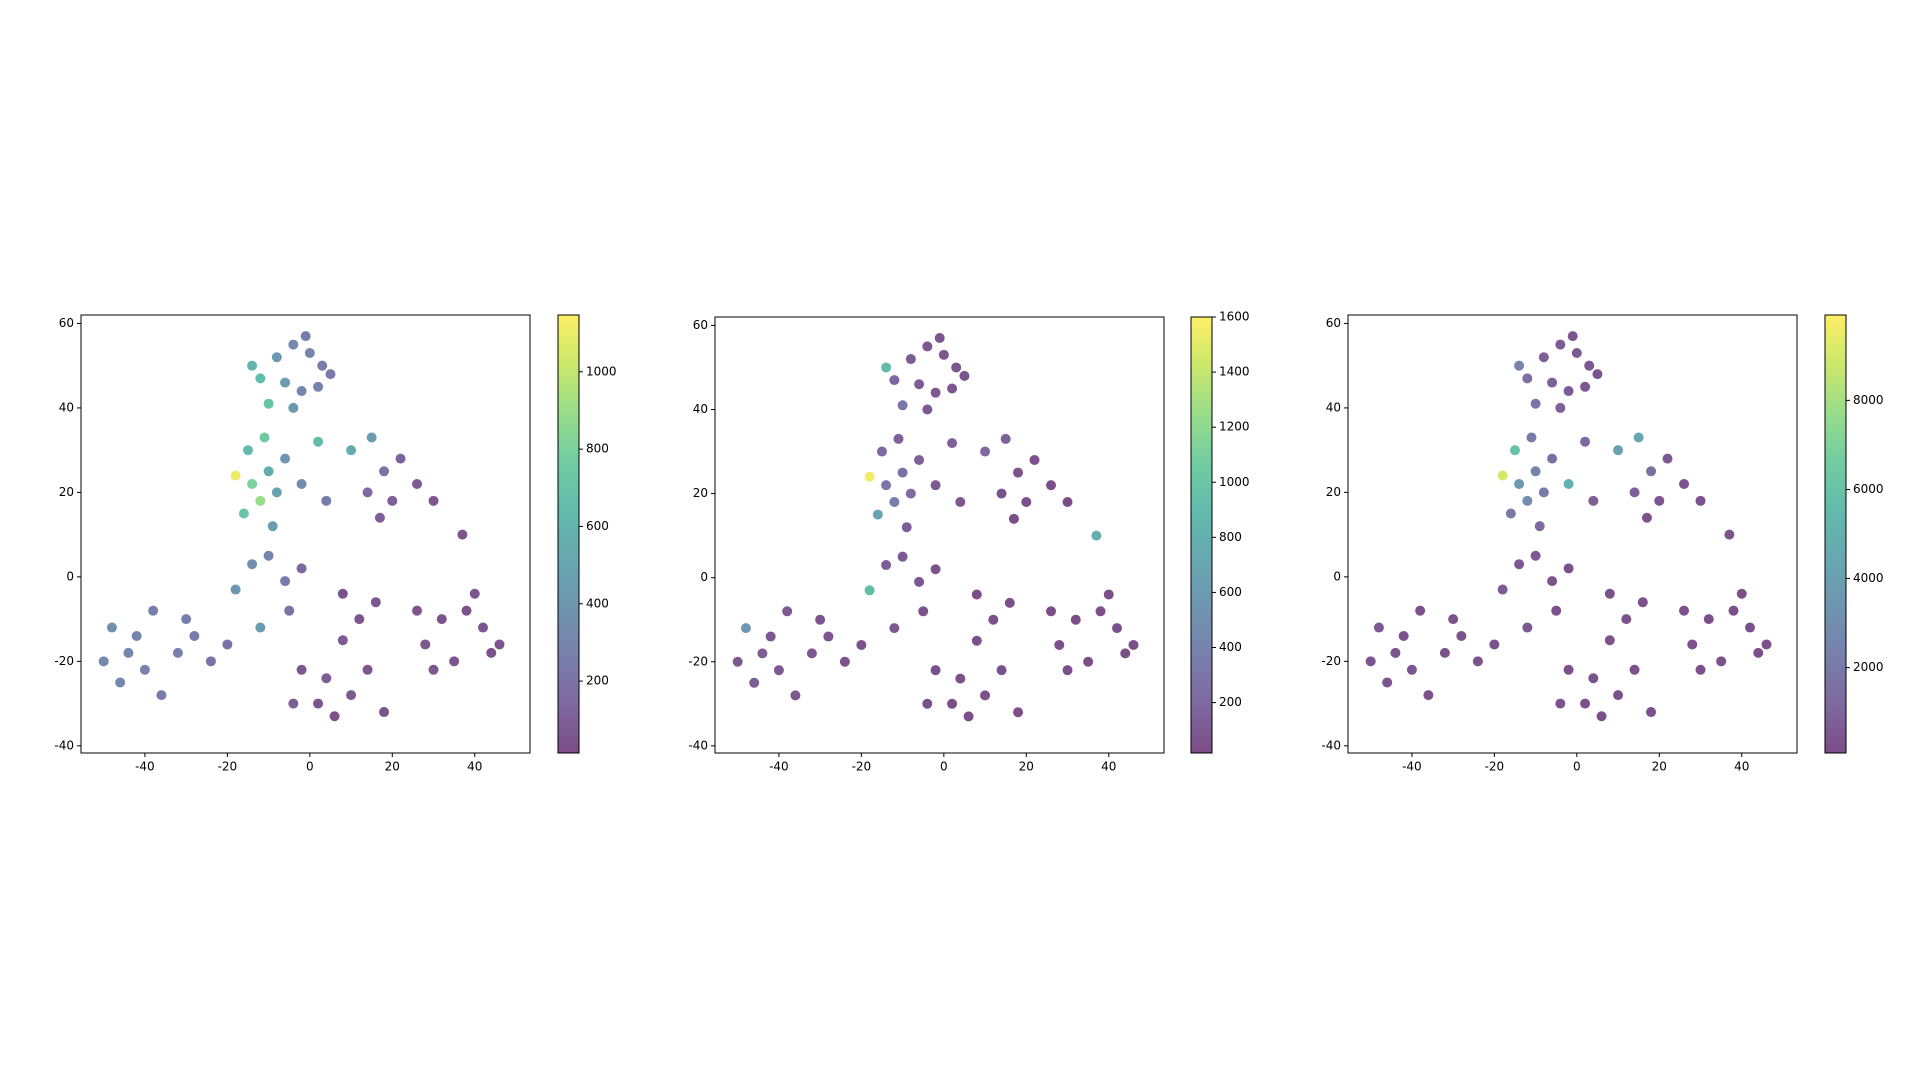 The image size is (1920, 1080). What do you see at coordinates (474, 767) in the screenshot?
I see `x-tick-label: 40` at bounding box center [474, 767].